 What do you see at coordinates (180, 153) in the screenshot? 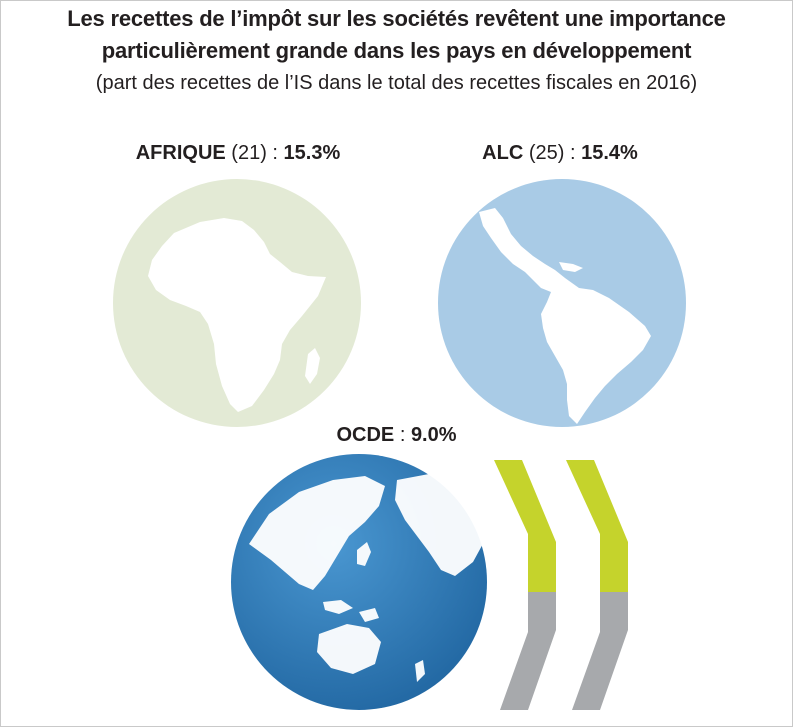
I see `africa-name: AFRIQUE` at bounding box center [180, 153].